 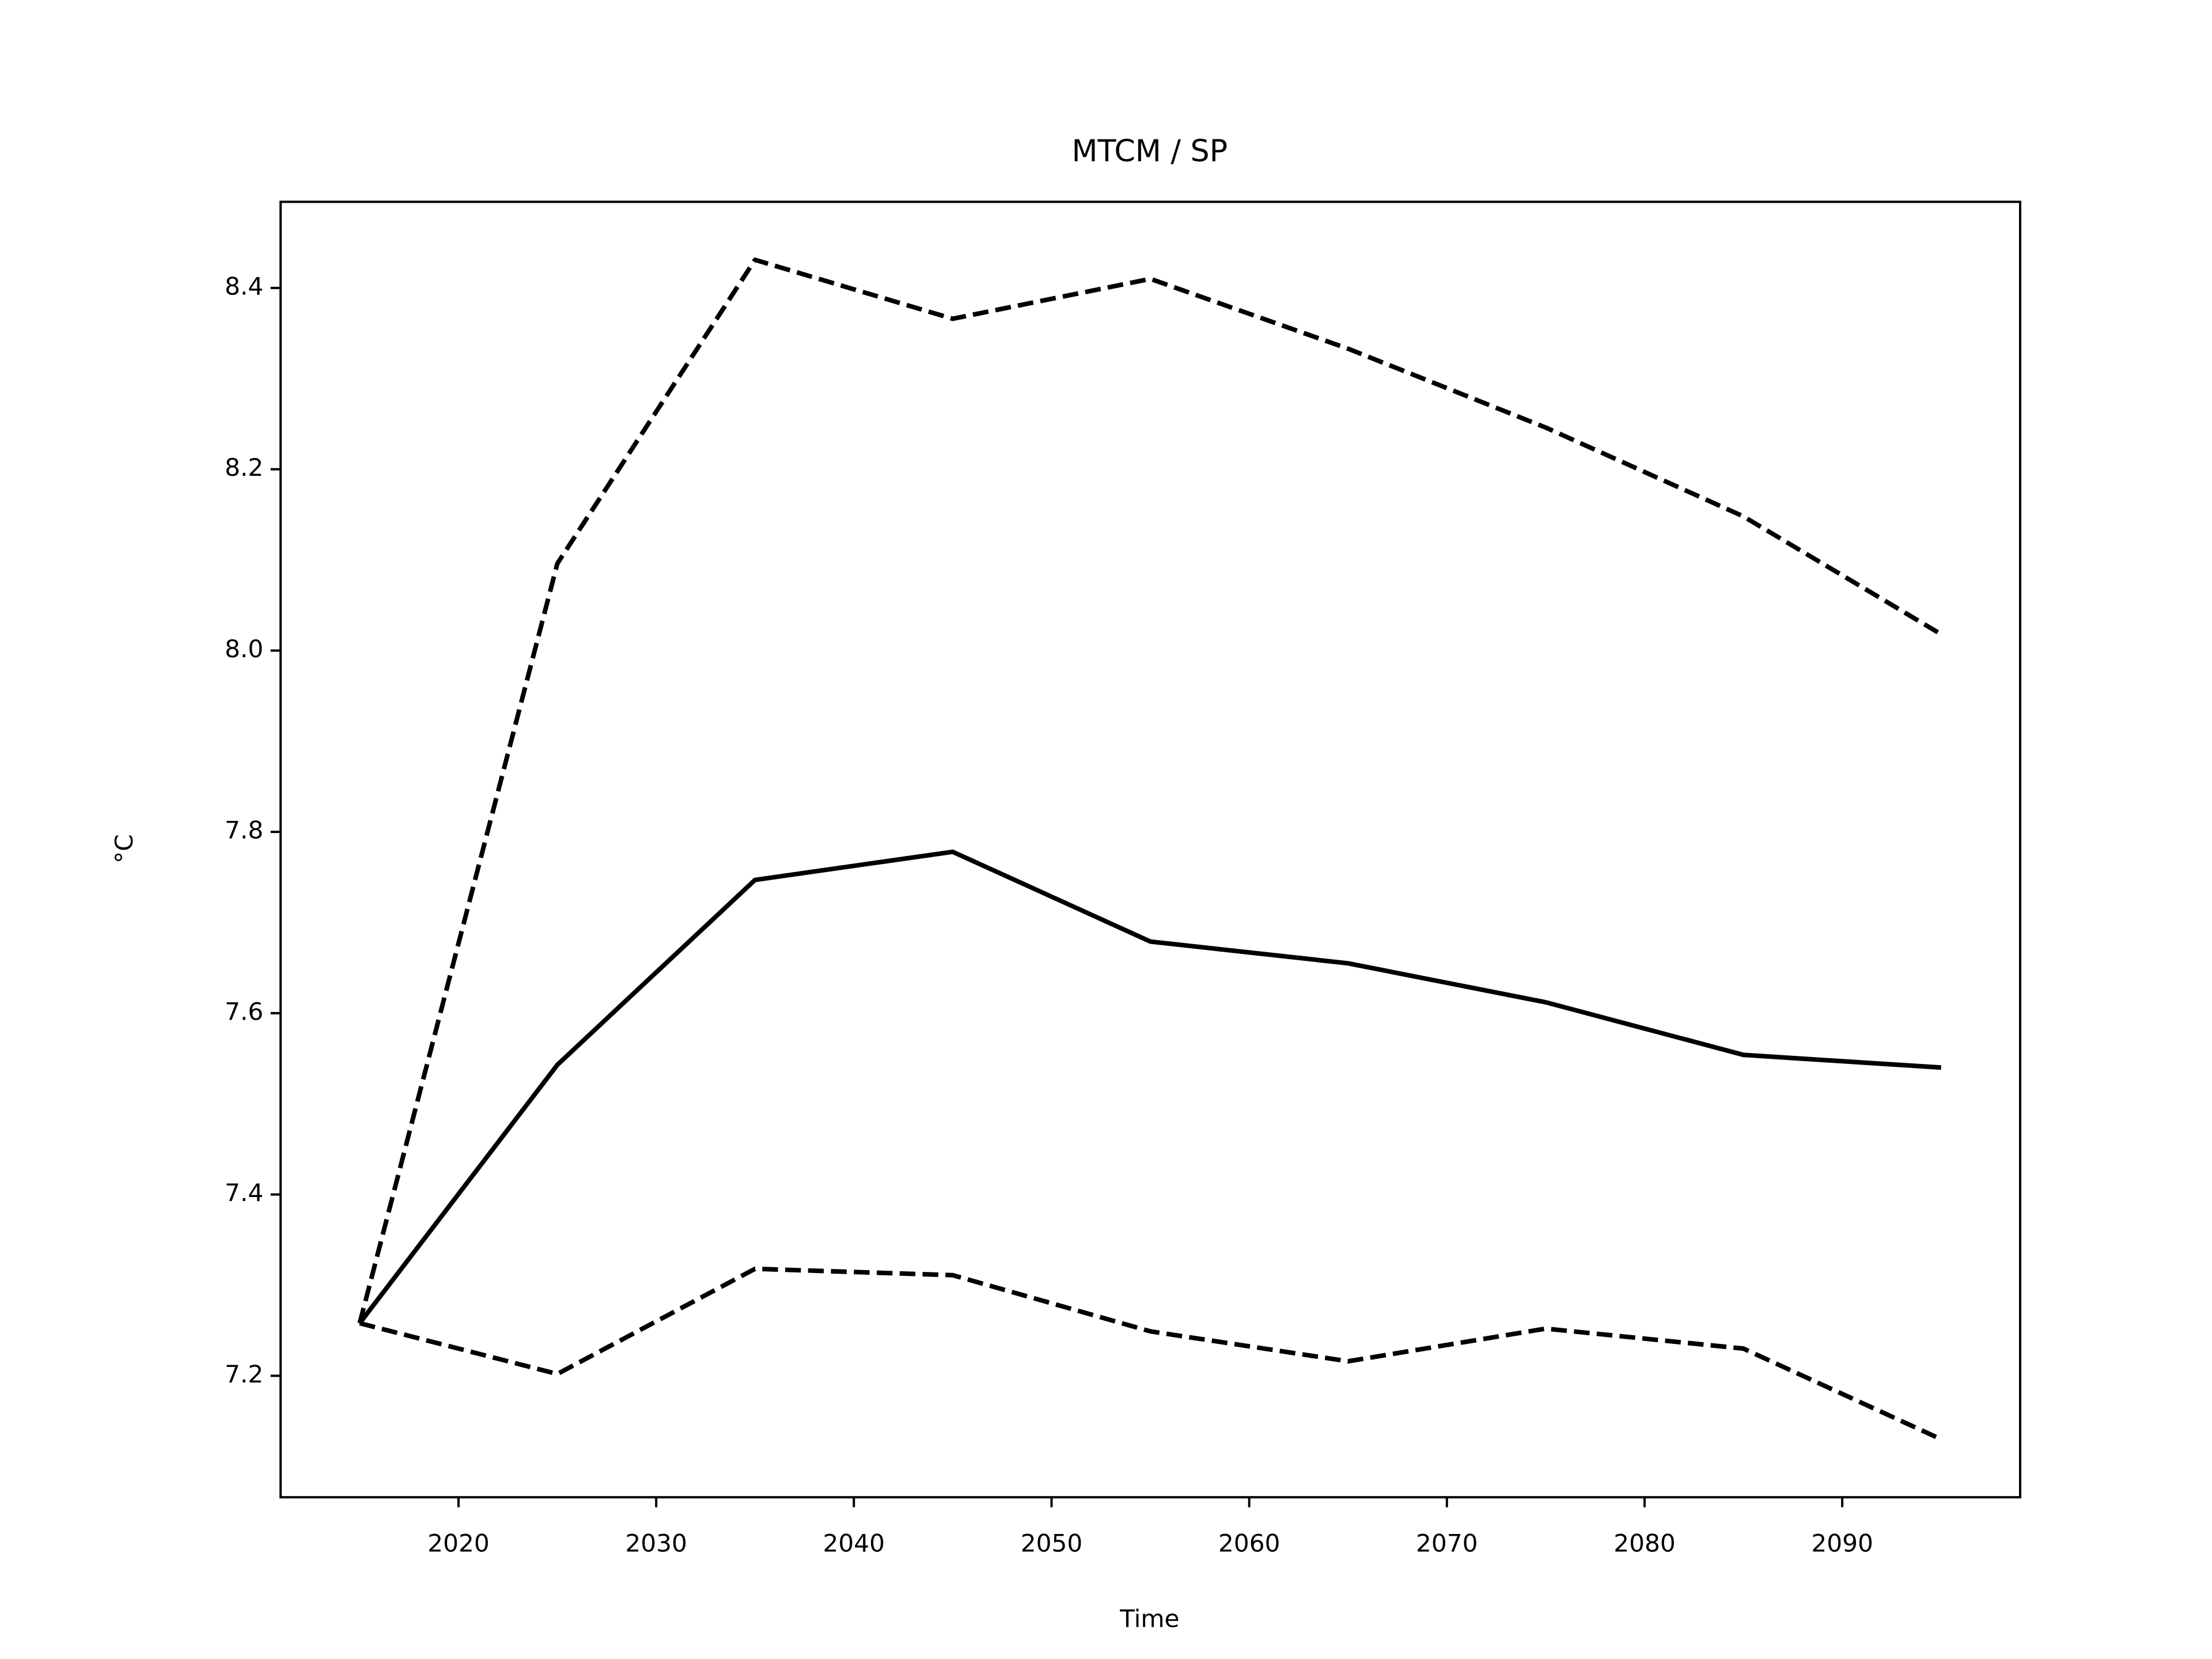 What do you see at coordinates (1842, 1543) in the screenshot?
I see `x-tick-label: 2090` at bounding box center [1842, 1543].